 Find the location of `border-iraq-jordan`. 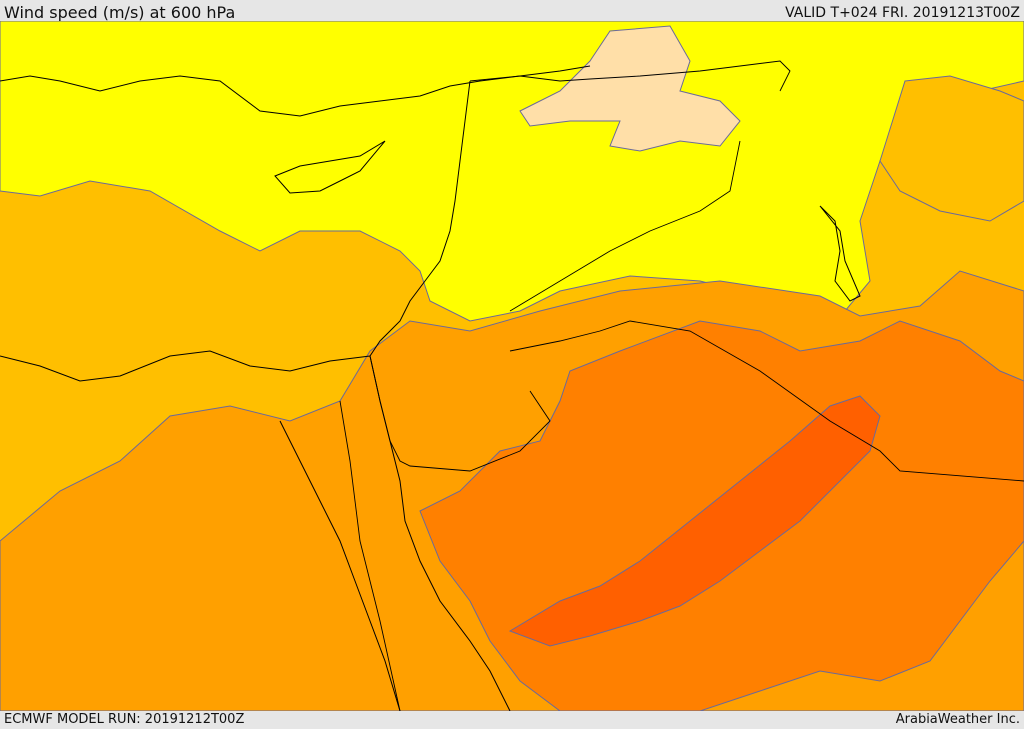

border-iraq-jordan is located at coordinates (625, 226).